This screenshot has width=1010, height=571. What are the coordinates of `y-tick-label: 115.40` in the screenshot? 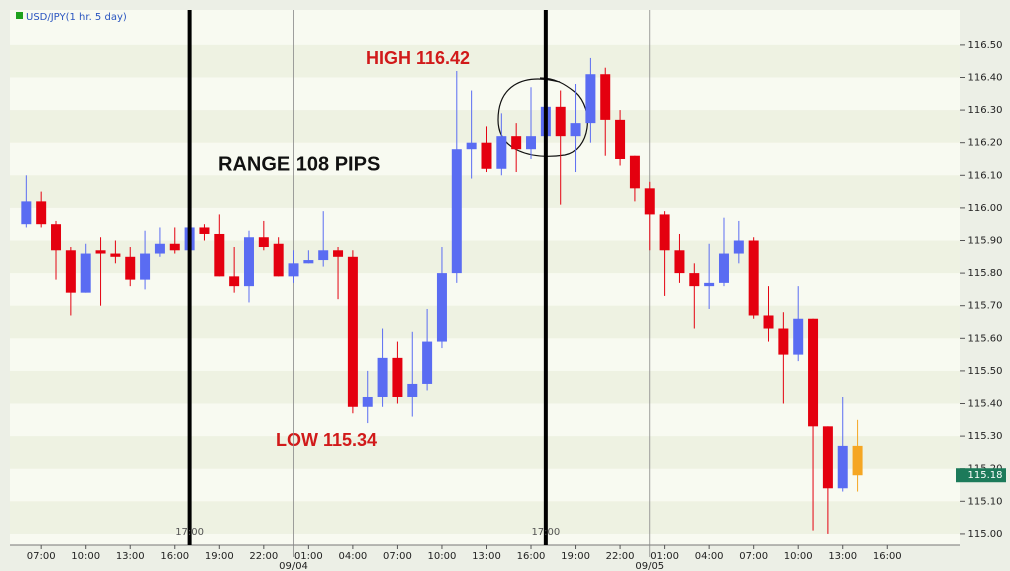 It's located at (985, 404).